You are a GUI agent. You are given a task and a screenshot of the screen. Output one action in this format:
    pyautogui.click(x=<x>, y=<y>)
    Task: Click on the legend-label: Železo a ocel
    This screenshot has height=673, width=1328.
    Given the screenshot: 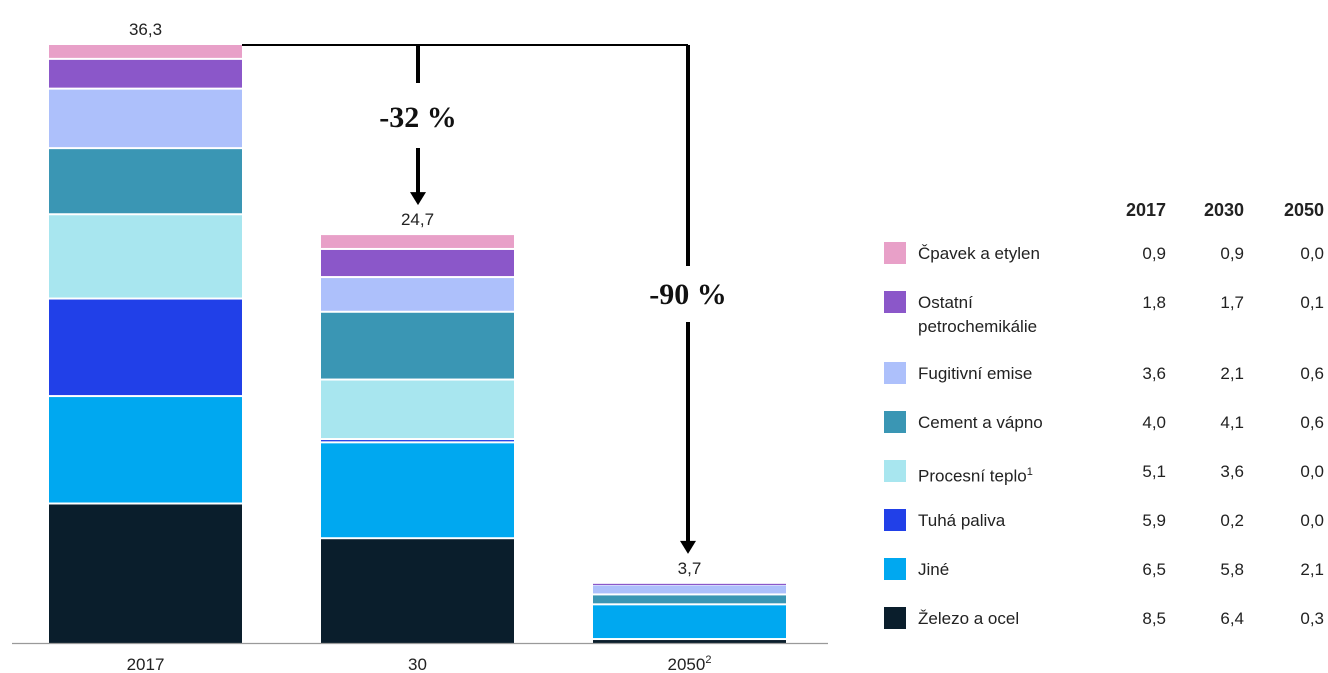 What is the action you would take?
    pyautogui.click(x=969, y=618)
    